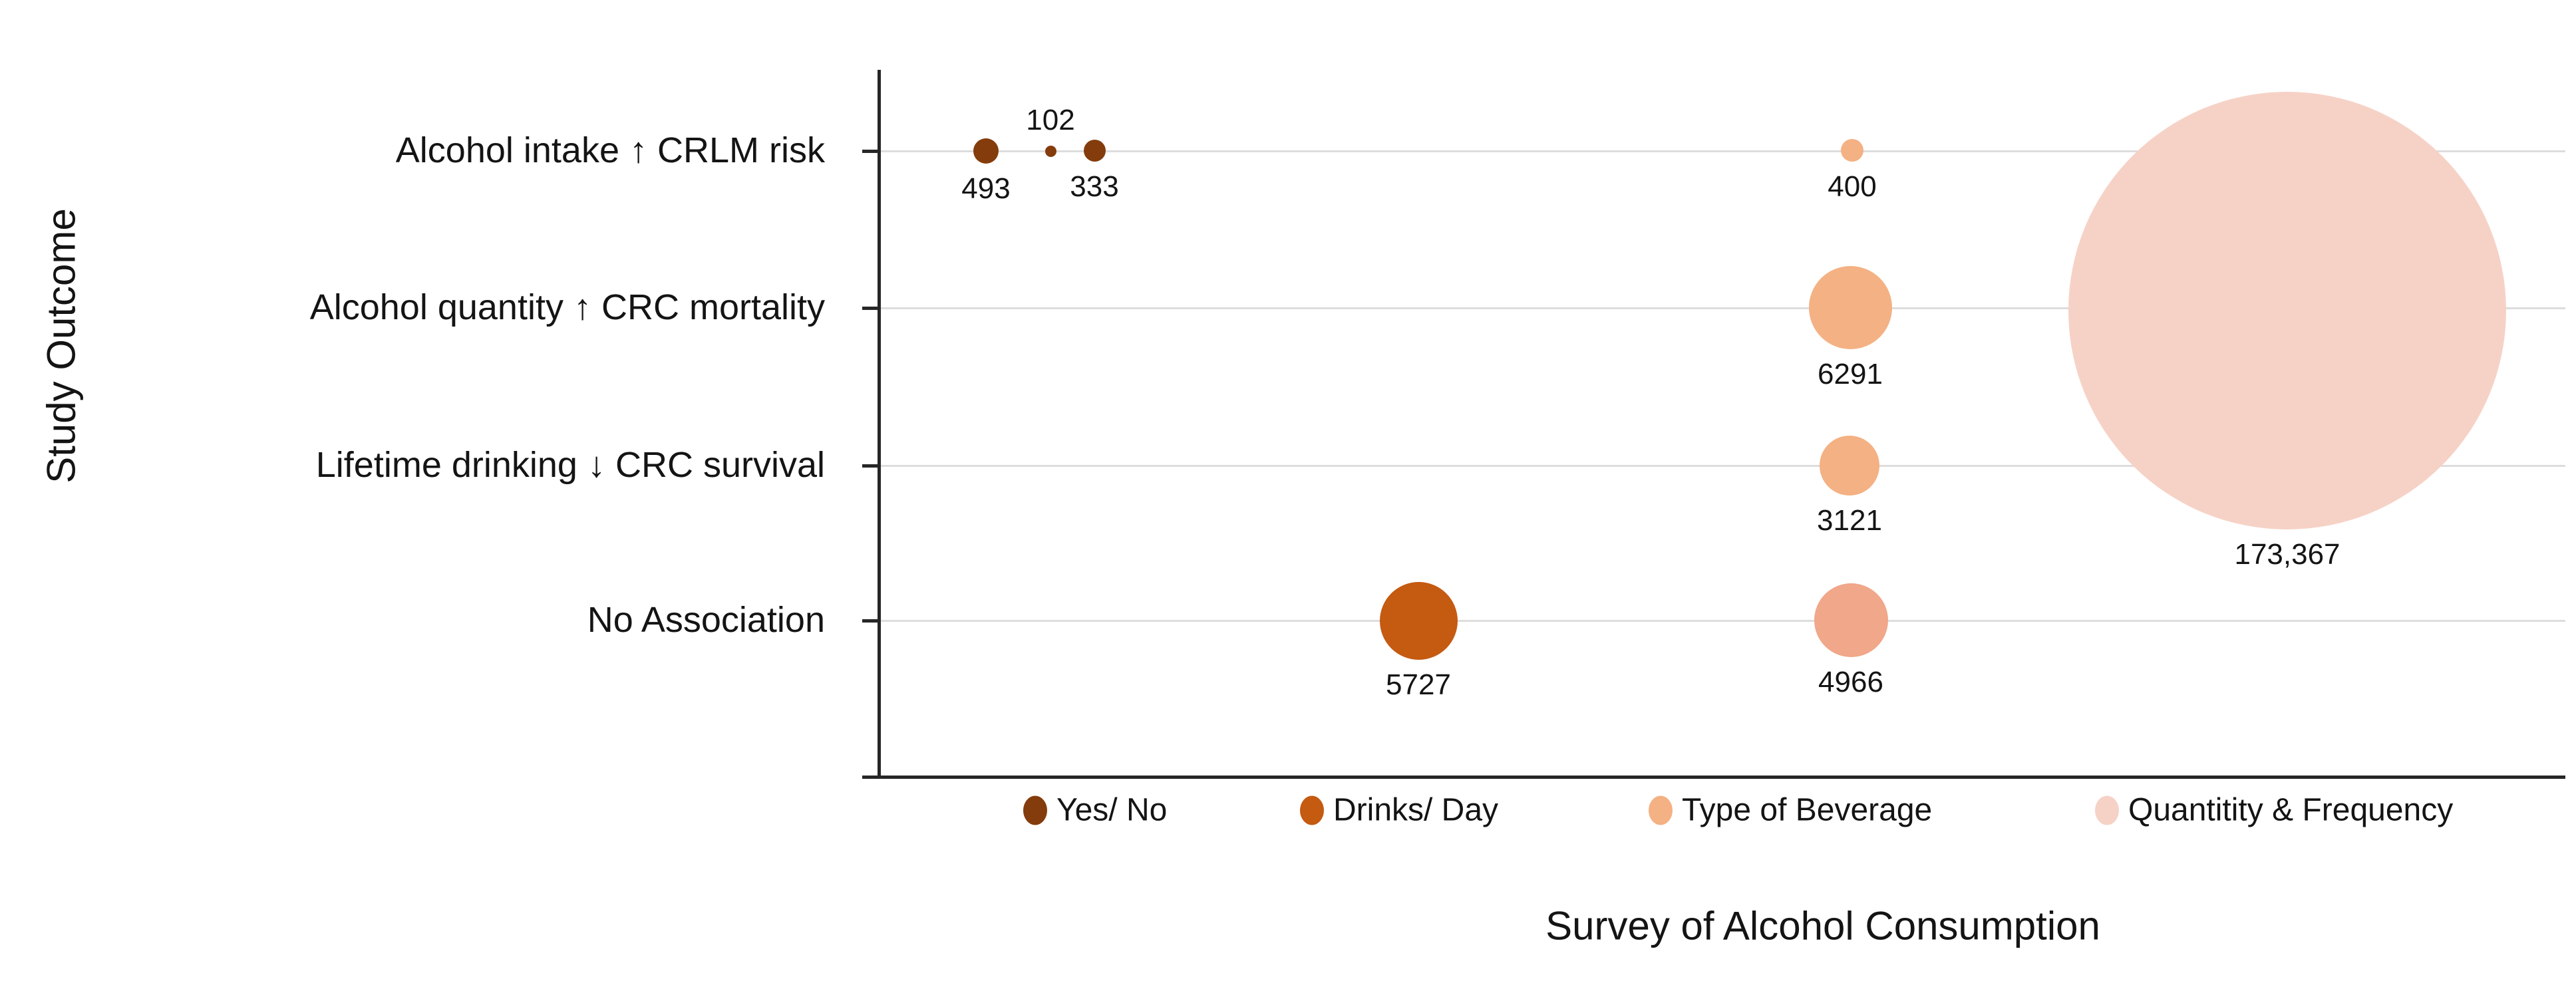 This screenshot has width=2576, height=991. I want to click on bubble-value-label: 333, so click(1094, 186).